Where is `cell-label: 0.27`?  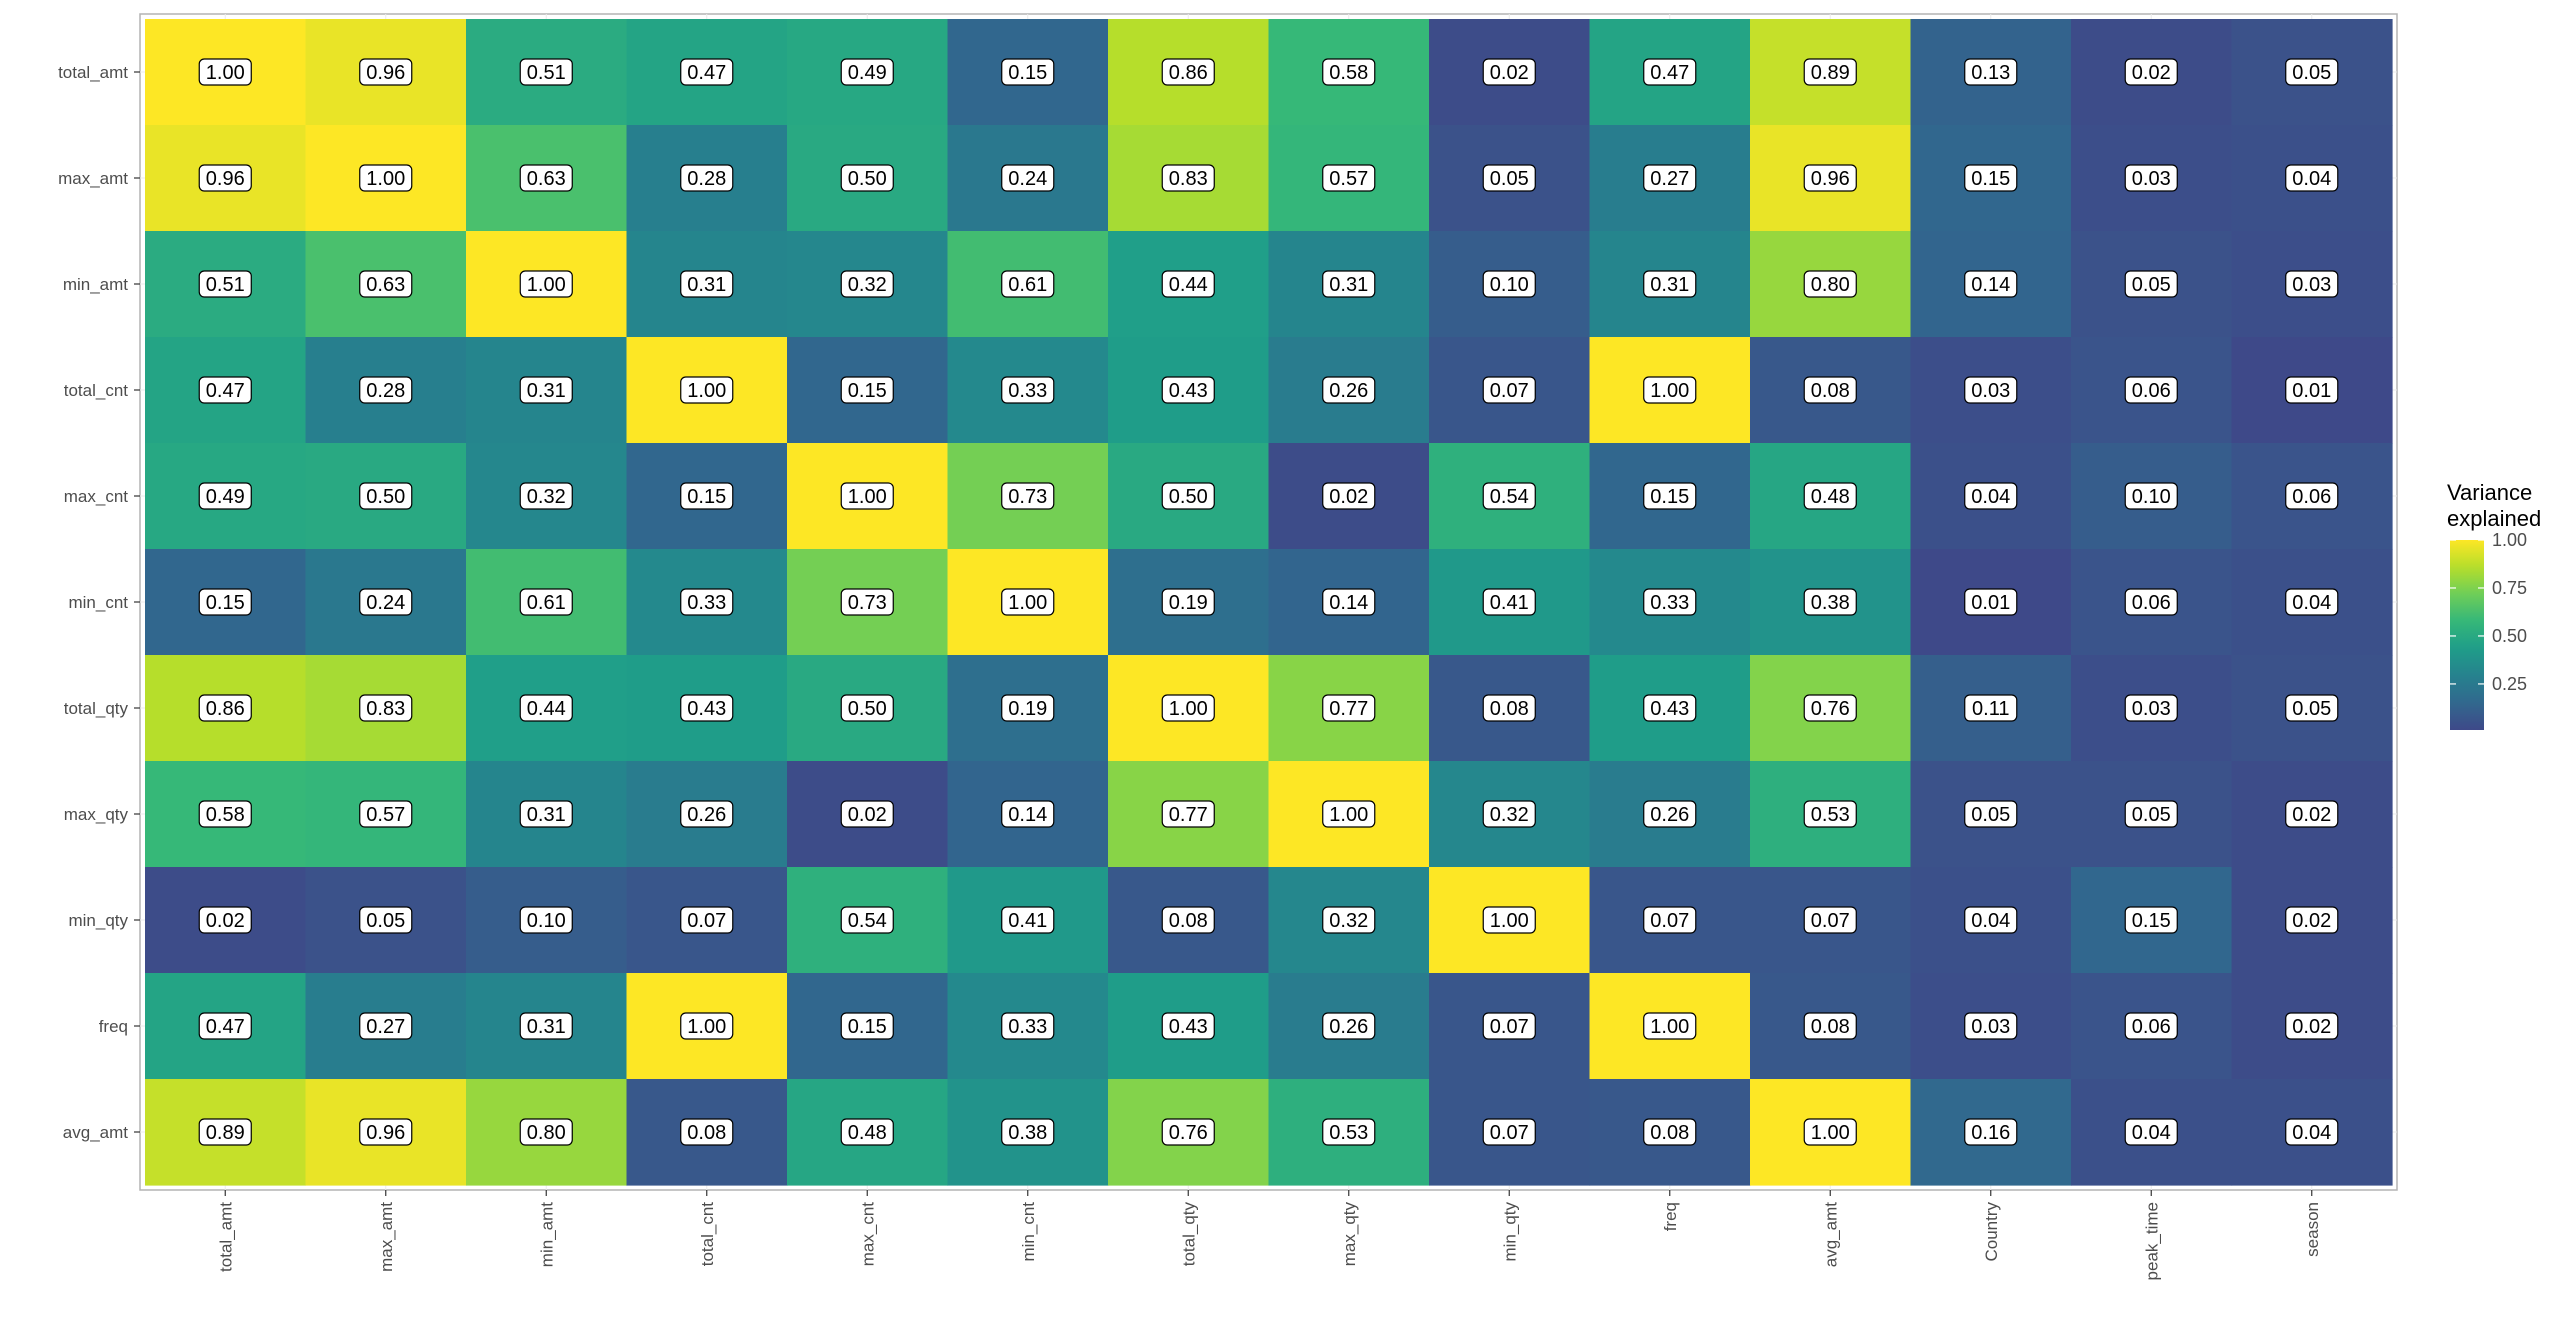 cell-label: 0.27 is located at coordinates (386, 1026).